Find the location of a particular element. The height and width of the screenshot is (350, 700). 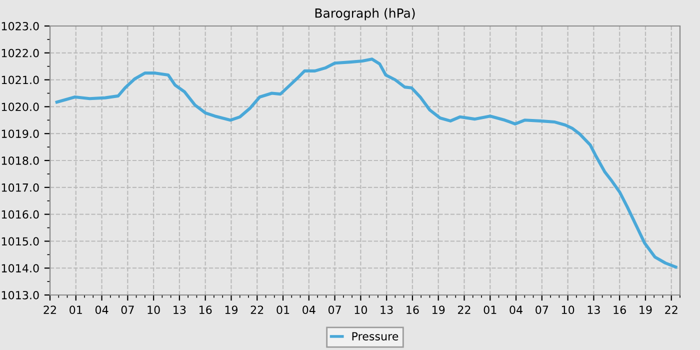

y-tick-label: 1019.0 is located at coordinates (20, 134).